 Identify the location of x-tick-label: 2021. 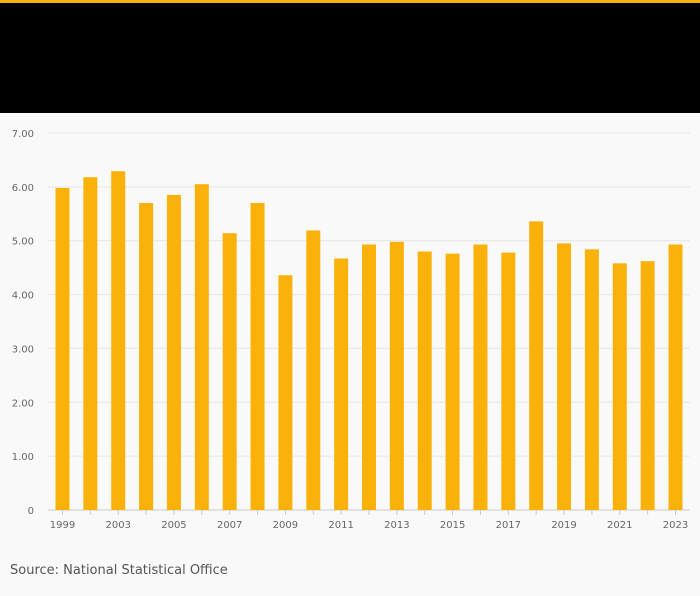
(619, 525).